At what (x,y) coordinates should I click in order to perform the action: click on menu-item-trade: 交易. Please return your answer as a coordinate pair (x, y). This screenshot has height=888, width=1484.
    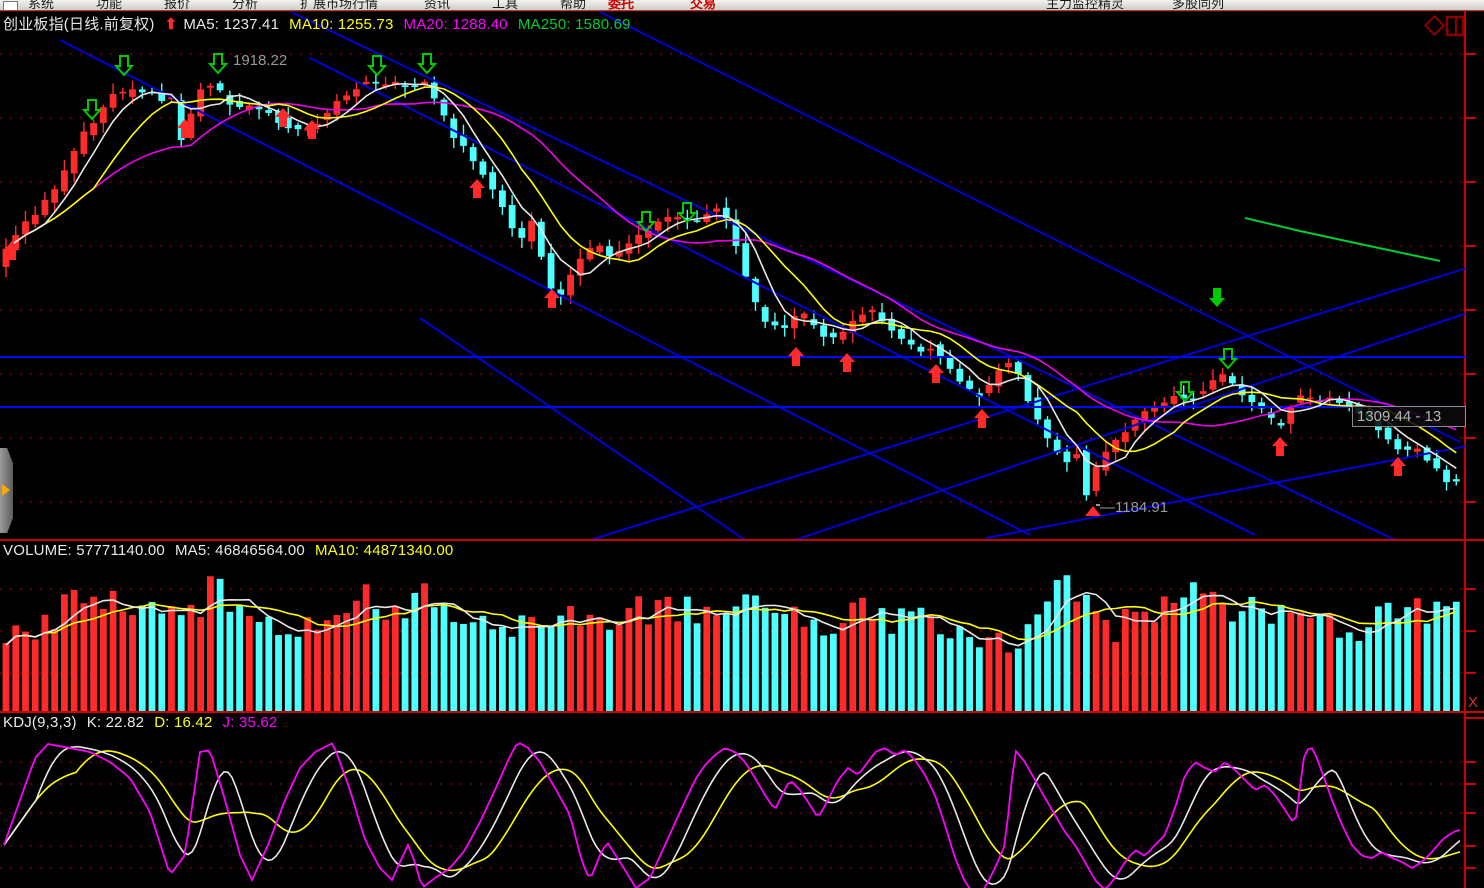
    Looking at the image, I should click on (703, 5).